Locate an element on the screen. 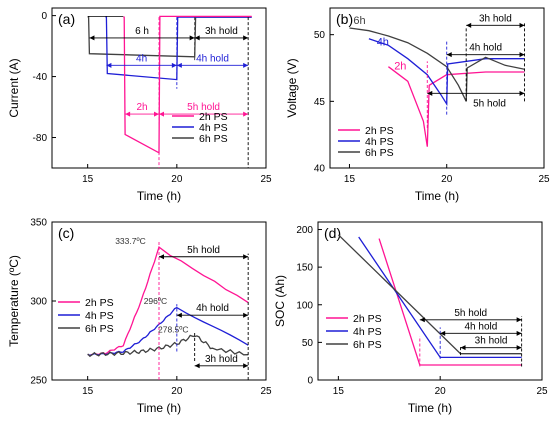 The image size is (550, 428). curve-label-4h: 4h is located at coordinates (383, 42).